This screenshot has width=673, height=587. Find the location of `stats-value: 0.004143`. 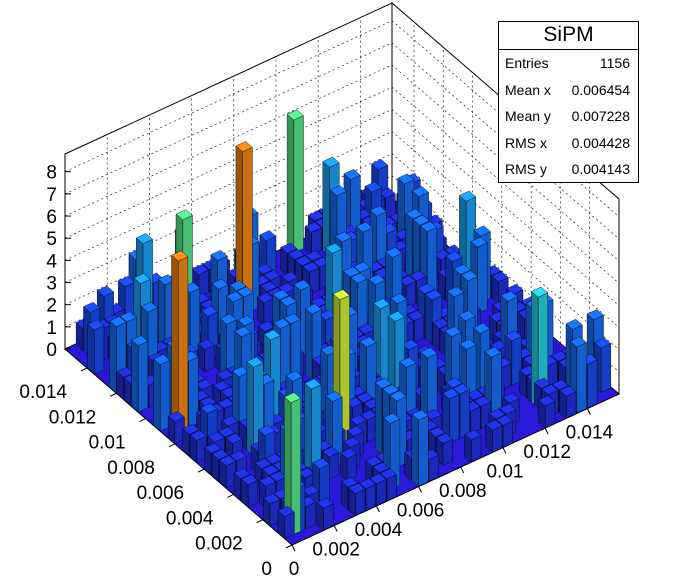

stats-value: 0.004143 is located at coordinates (600, 169).